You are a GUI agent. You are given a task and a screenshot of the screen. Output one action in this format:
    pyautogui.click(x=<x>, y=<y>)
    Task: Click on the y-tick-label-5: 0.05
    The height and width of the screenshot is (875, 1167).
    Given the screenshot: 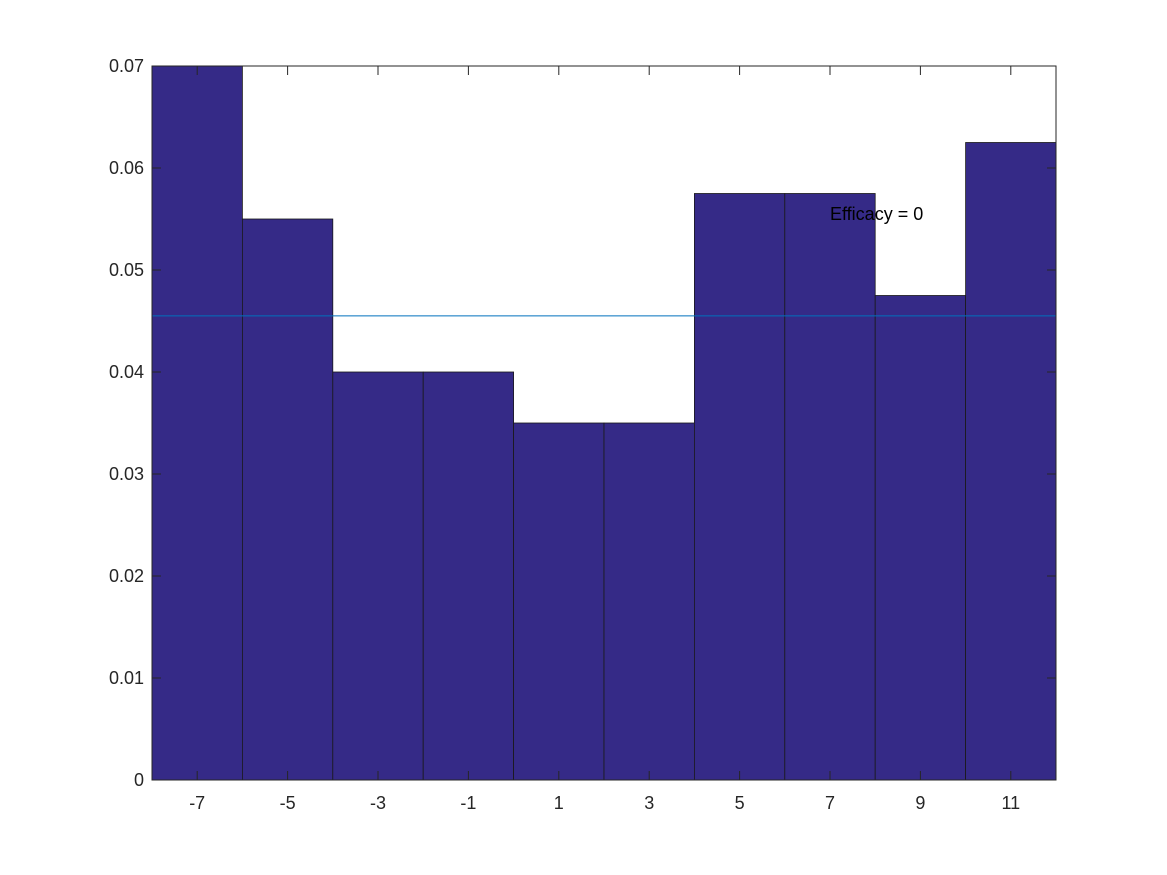 What is the action you would take?
    pyautogui.click(x=126, y=270)
    